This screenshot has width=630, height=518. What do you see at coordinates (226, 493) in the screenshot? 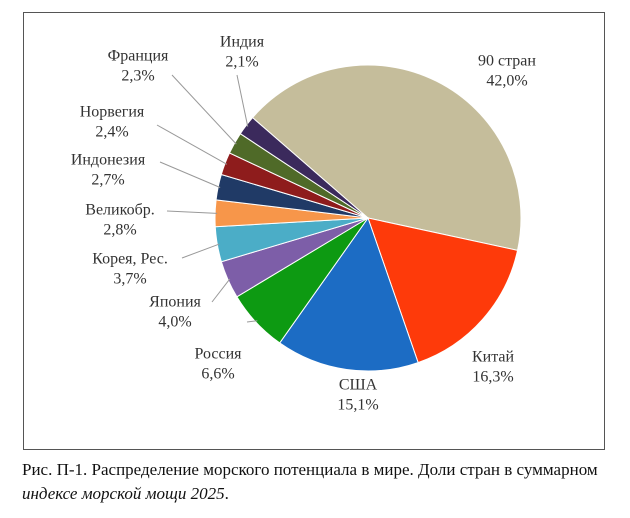
I see `caption-end: .` at bounding box center [226, 493].